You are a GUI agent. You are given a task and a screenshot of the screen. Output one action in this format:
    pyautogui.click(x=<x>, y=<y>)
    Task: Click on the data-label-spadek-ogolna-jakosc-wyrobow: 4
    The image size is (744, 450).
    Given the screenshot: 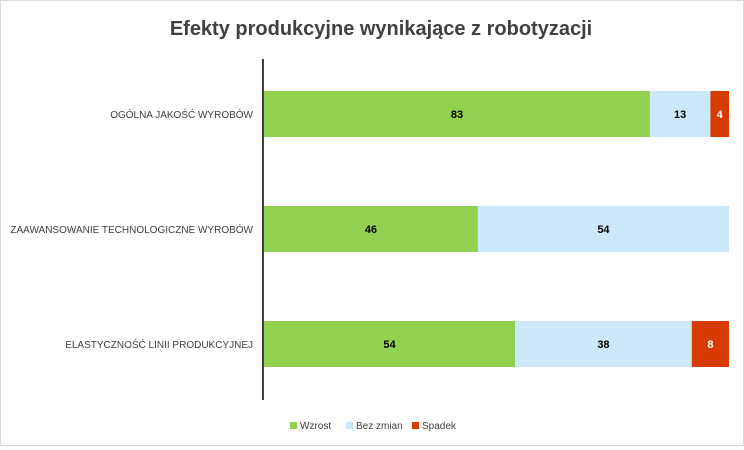 What is the action you would take?
    pyautogui.click(x=720, y=115)
    